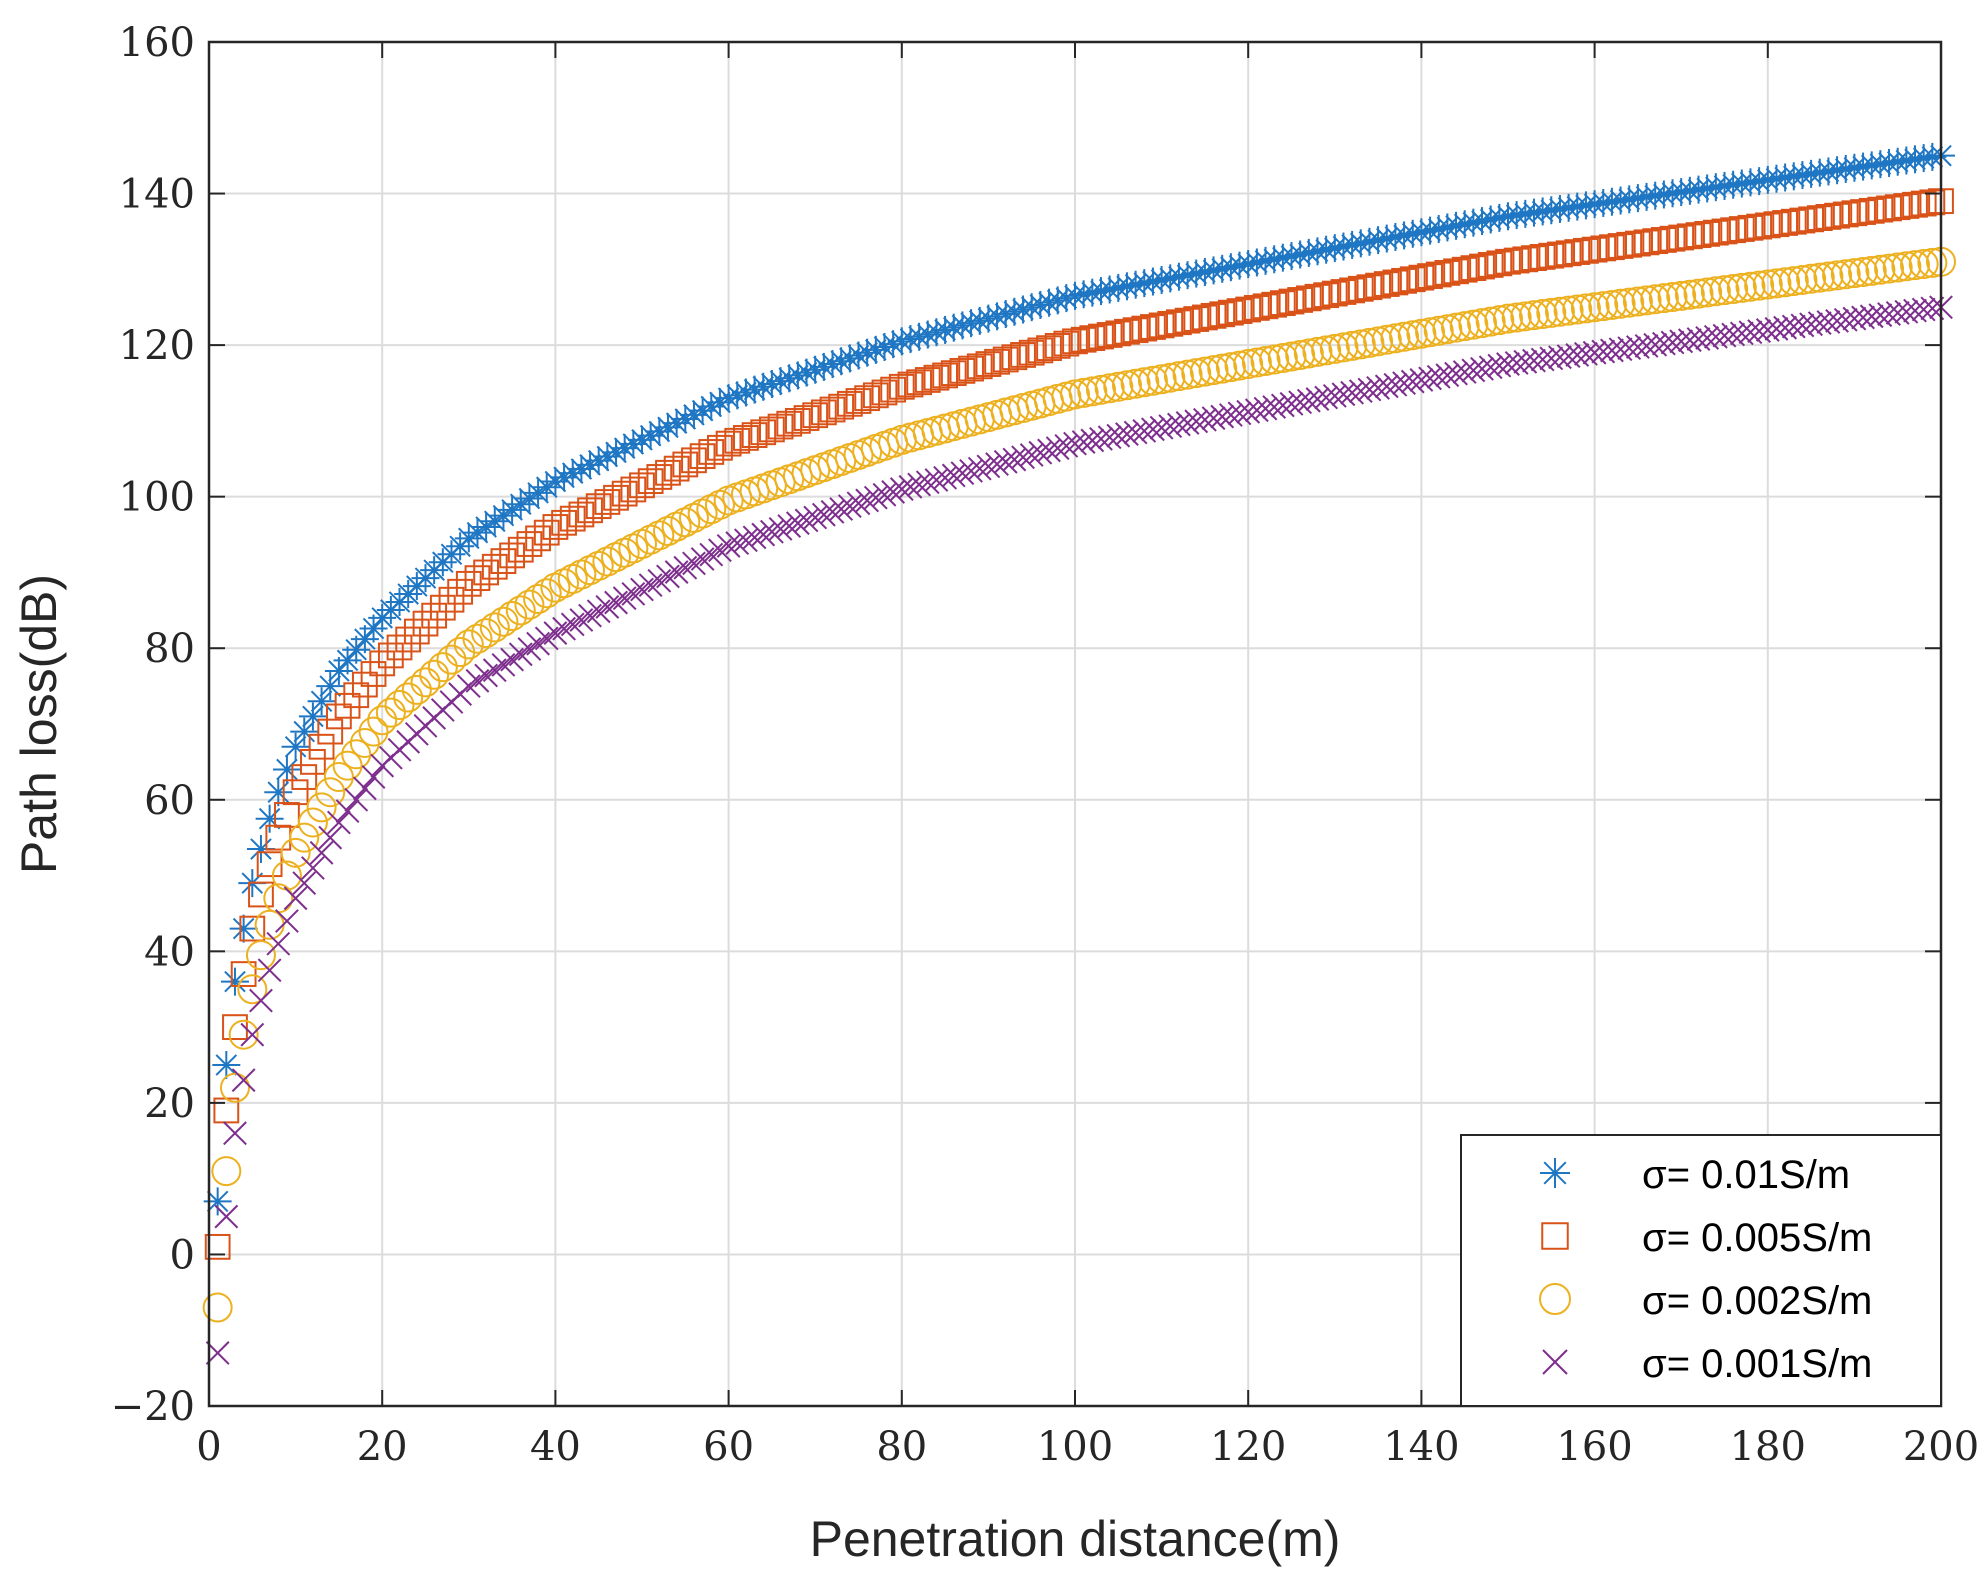 The width and height of the screenshot is (1986, 1580). Describe the element at coordinates (208, 1447) in the screenshot. I see `x-tick-label: 0` at that location.